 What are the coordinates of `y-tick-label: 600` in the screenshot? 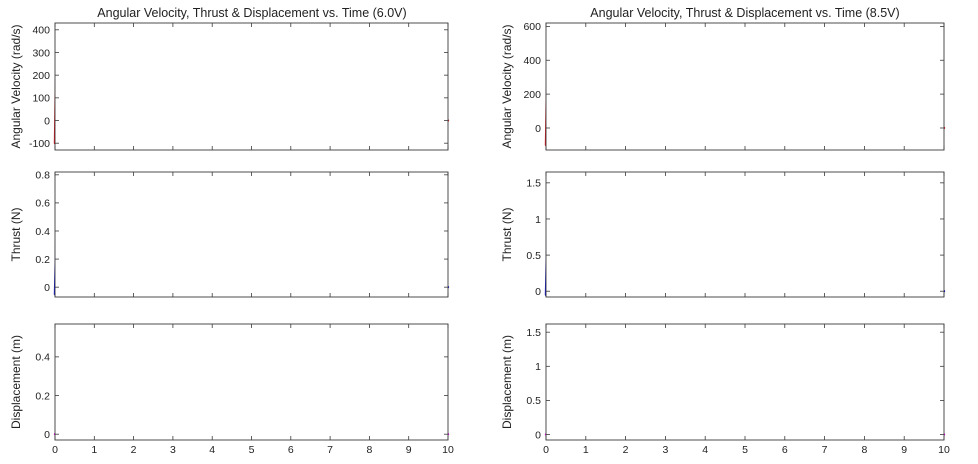 It's located at (532, 27).